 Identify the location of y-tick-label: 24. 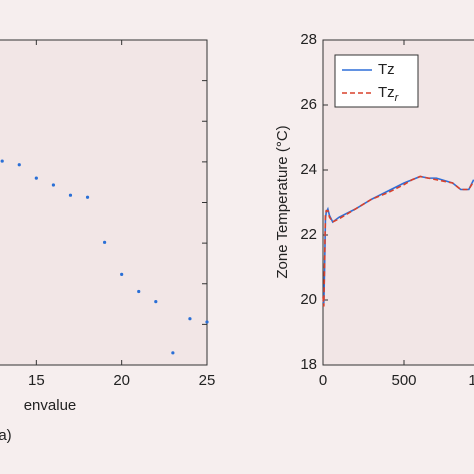
(308, 169).